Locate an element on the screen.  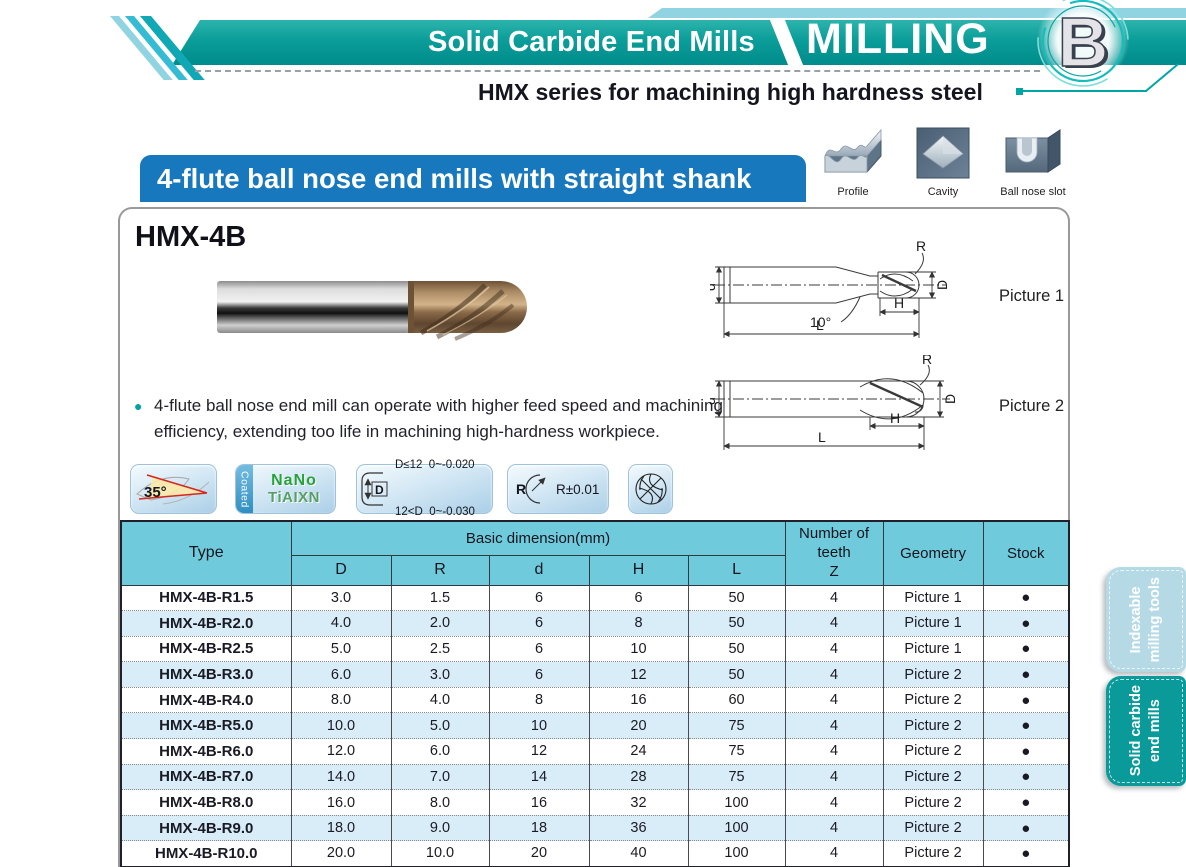
cavity-icon is located at coordinates (943, 153).